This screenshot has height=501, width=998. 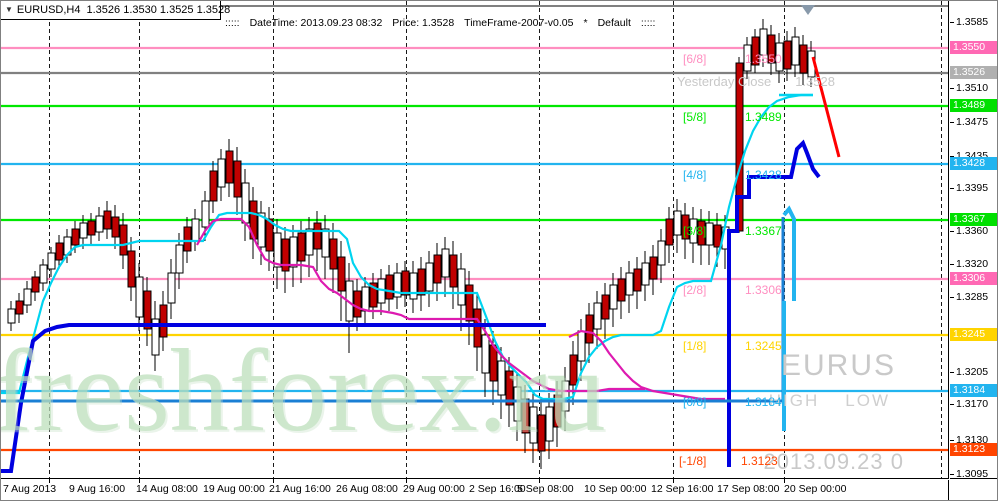 What do you see at coordinates (973, 105) in the screenshot?
I see `price-tag-5-8: 1.3489` at bounding box center [973, 105].